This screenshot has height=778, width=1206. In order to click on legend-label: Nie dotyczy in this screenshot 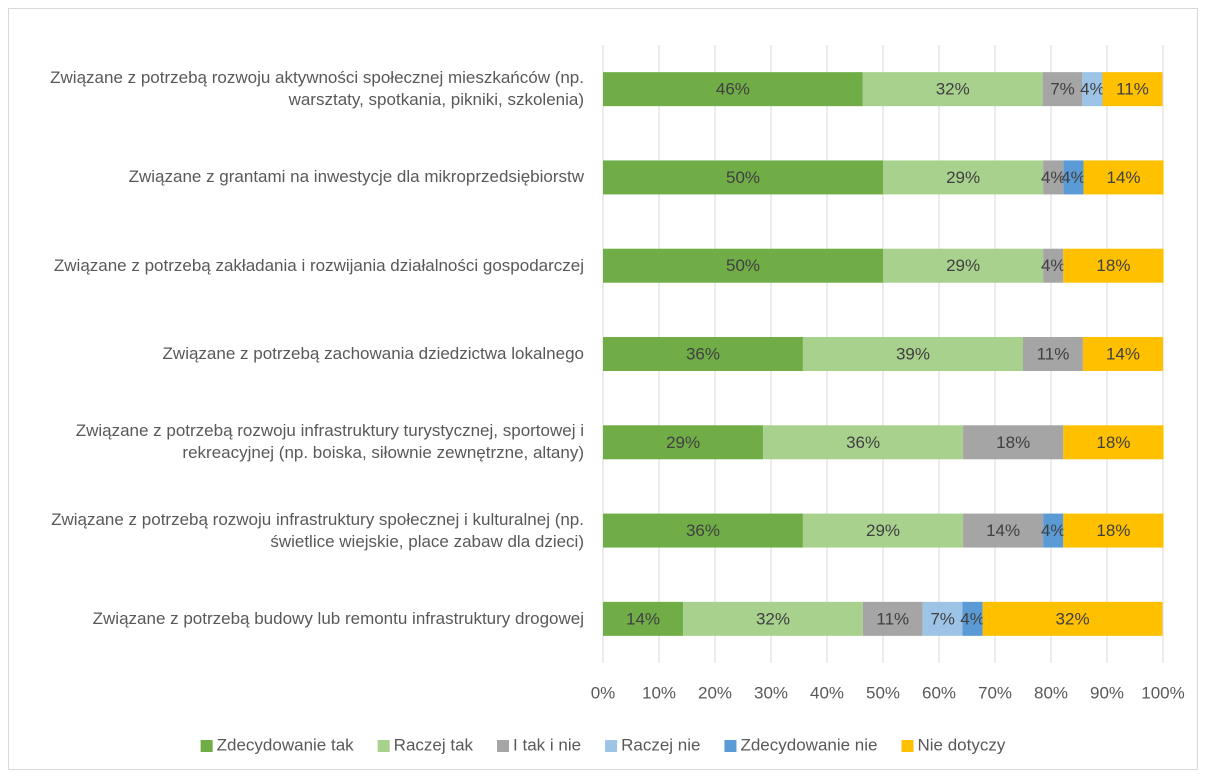, I will do `click(961, 744)`.